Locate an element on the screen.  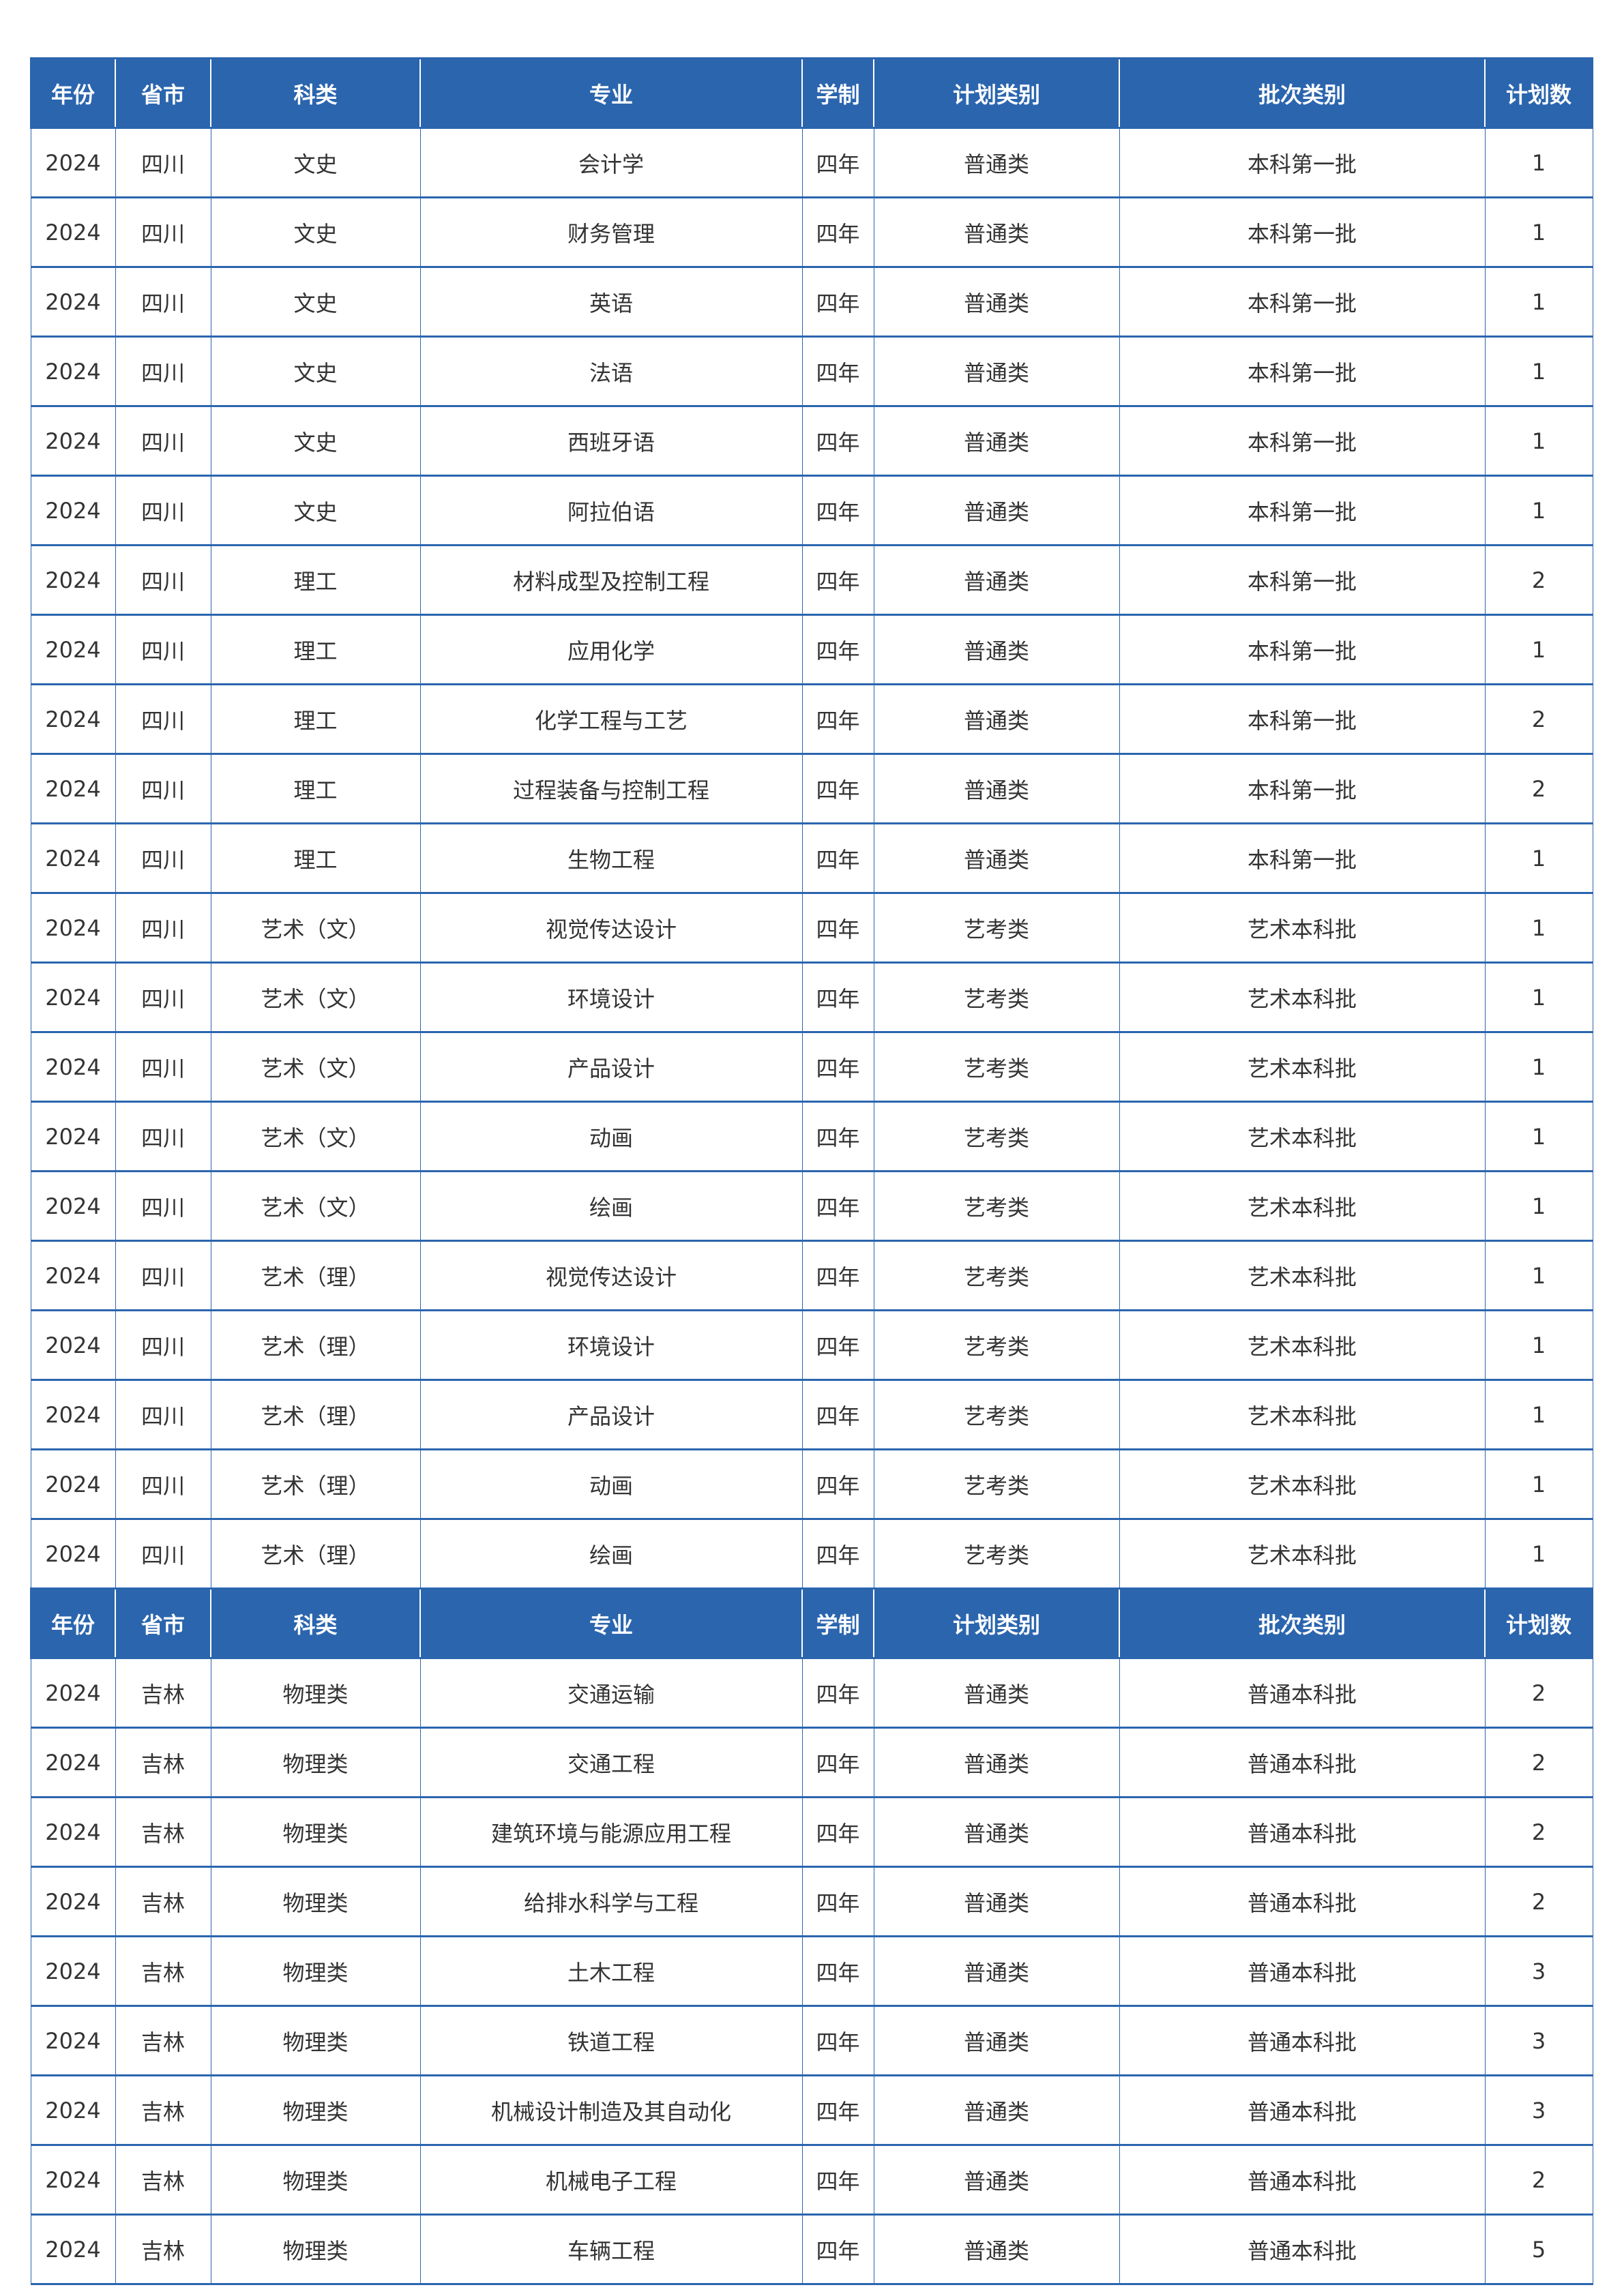
column-header-batch-type: 批次类别 is located at coordinates (1302, 1623).